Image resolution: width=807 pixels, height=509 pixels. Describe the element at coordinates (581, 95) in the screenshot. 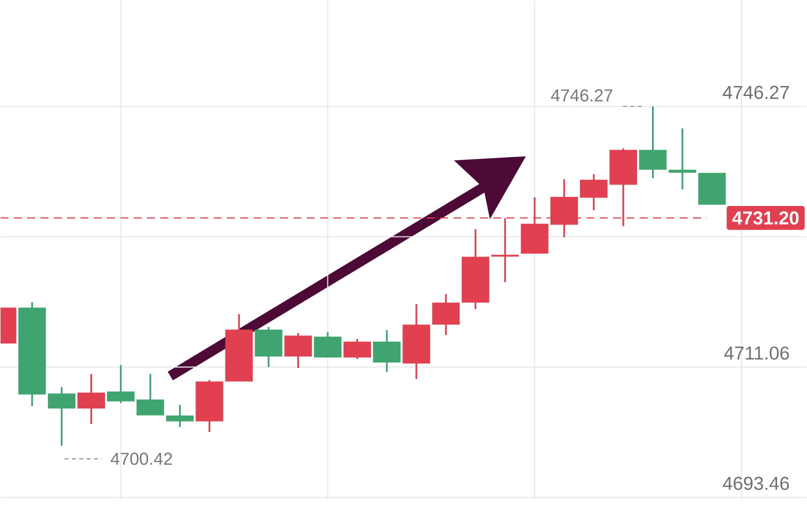

I see `annotation: 4746.27` at that location.